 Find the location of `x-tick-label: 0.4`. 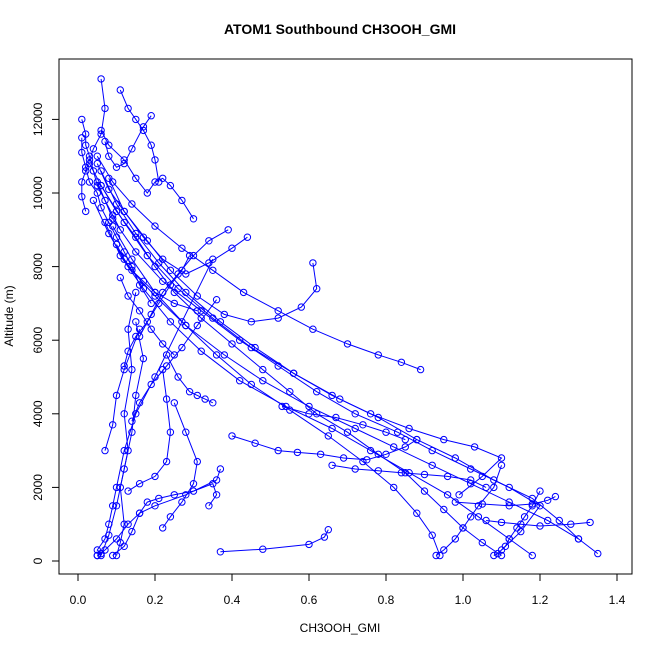

x-tick-label: 0.4 is located at coordinates (232, 600).